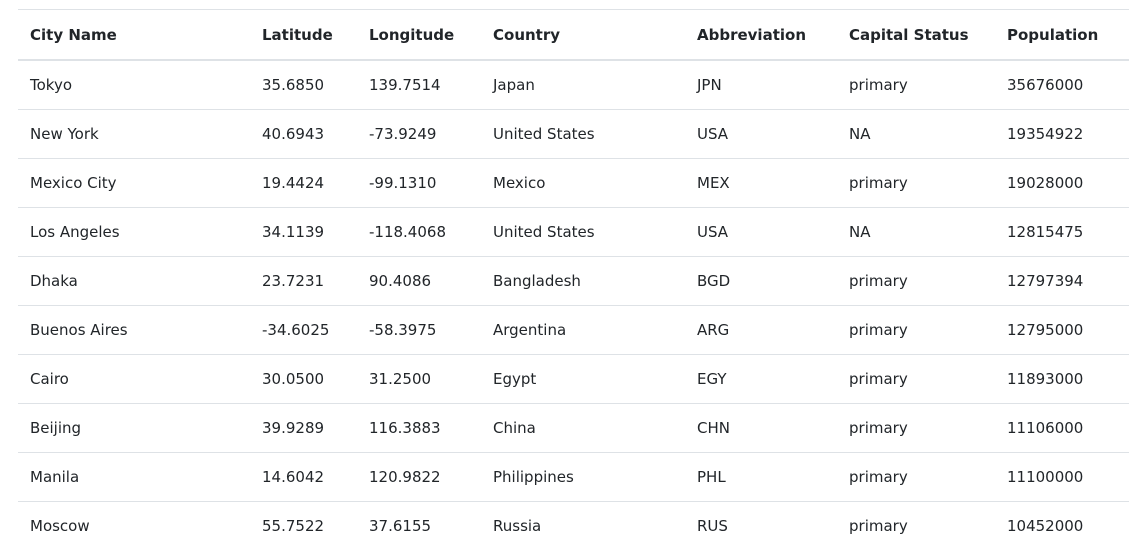  I want to click on country-cell: Philippines, so click(583, 477).